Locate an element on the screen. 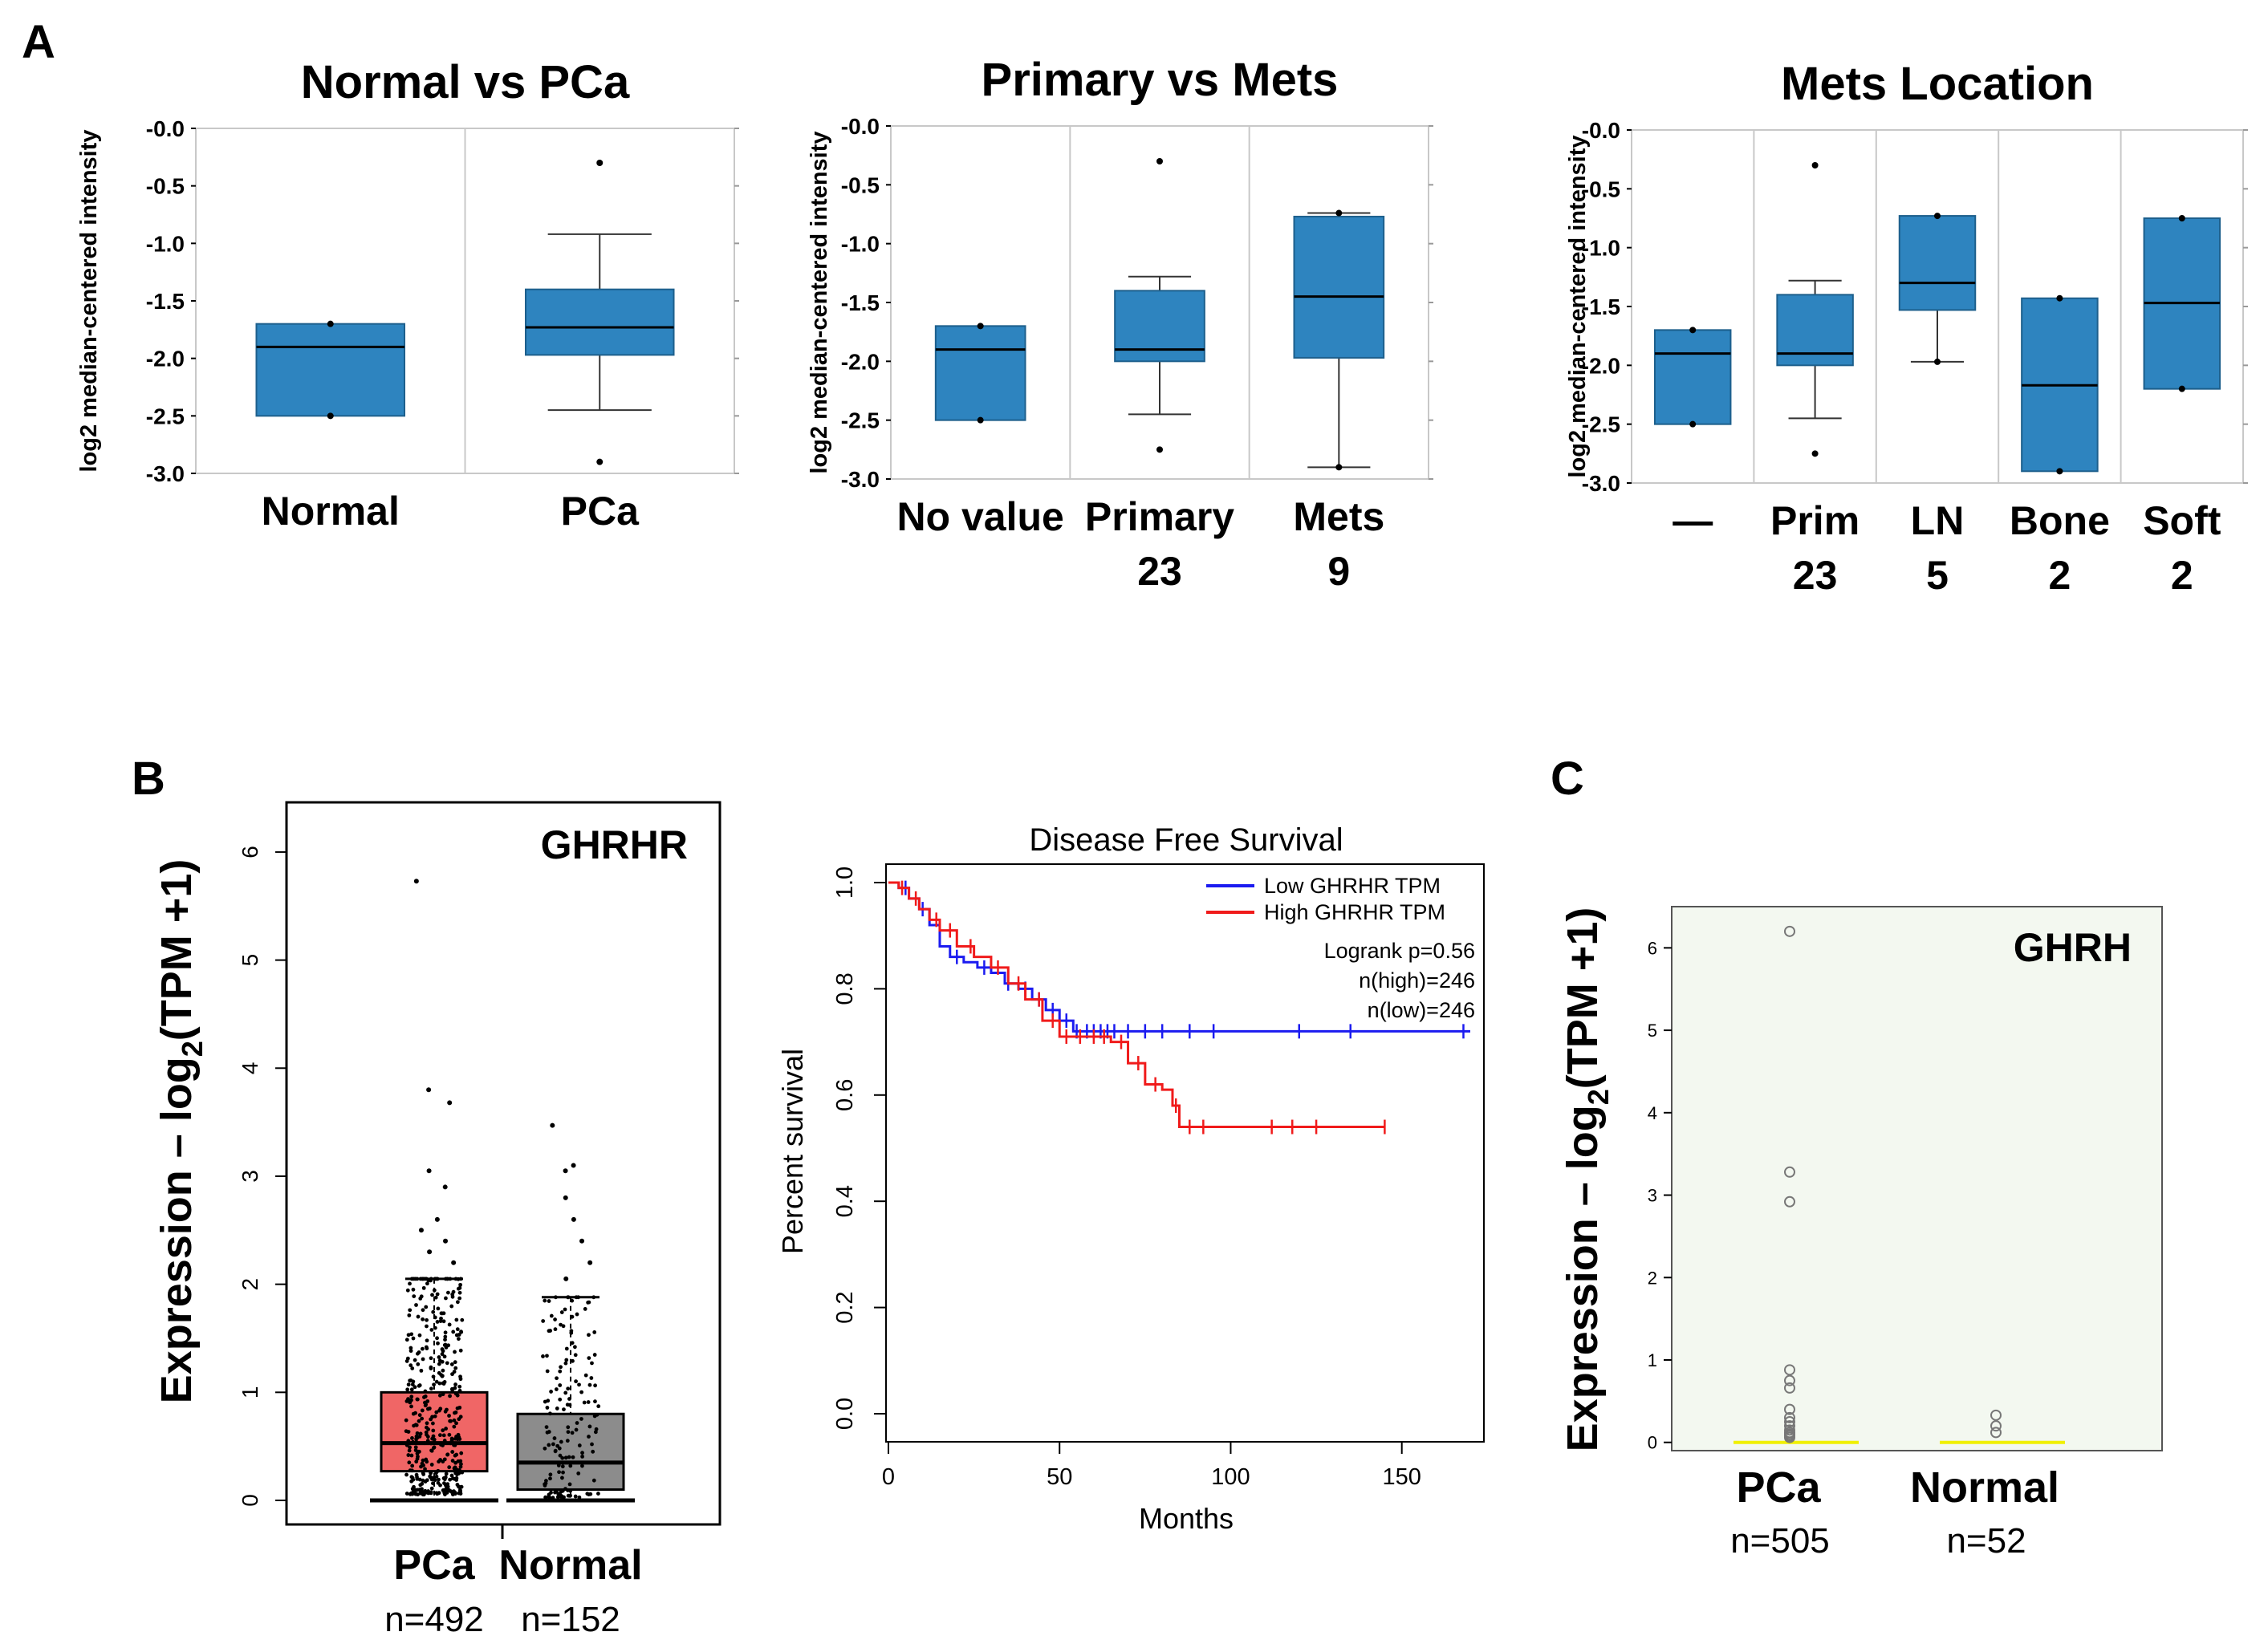  A3-ytick-label: -2.0 is located at coordinates (1601, 365).